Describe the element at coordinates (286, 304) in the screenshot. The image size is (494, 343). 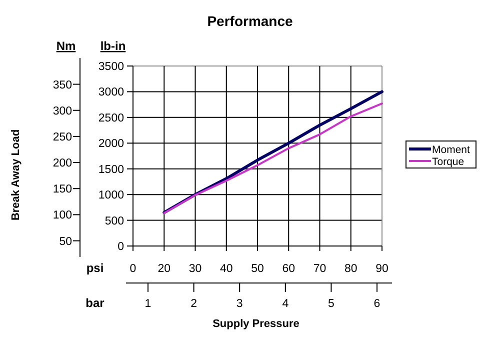
I see `x2-tick-label: 4` at that location.